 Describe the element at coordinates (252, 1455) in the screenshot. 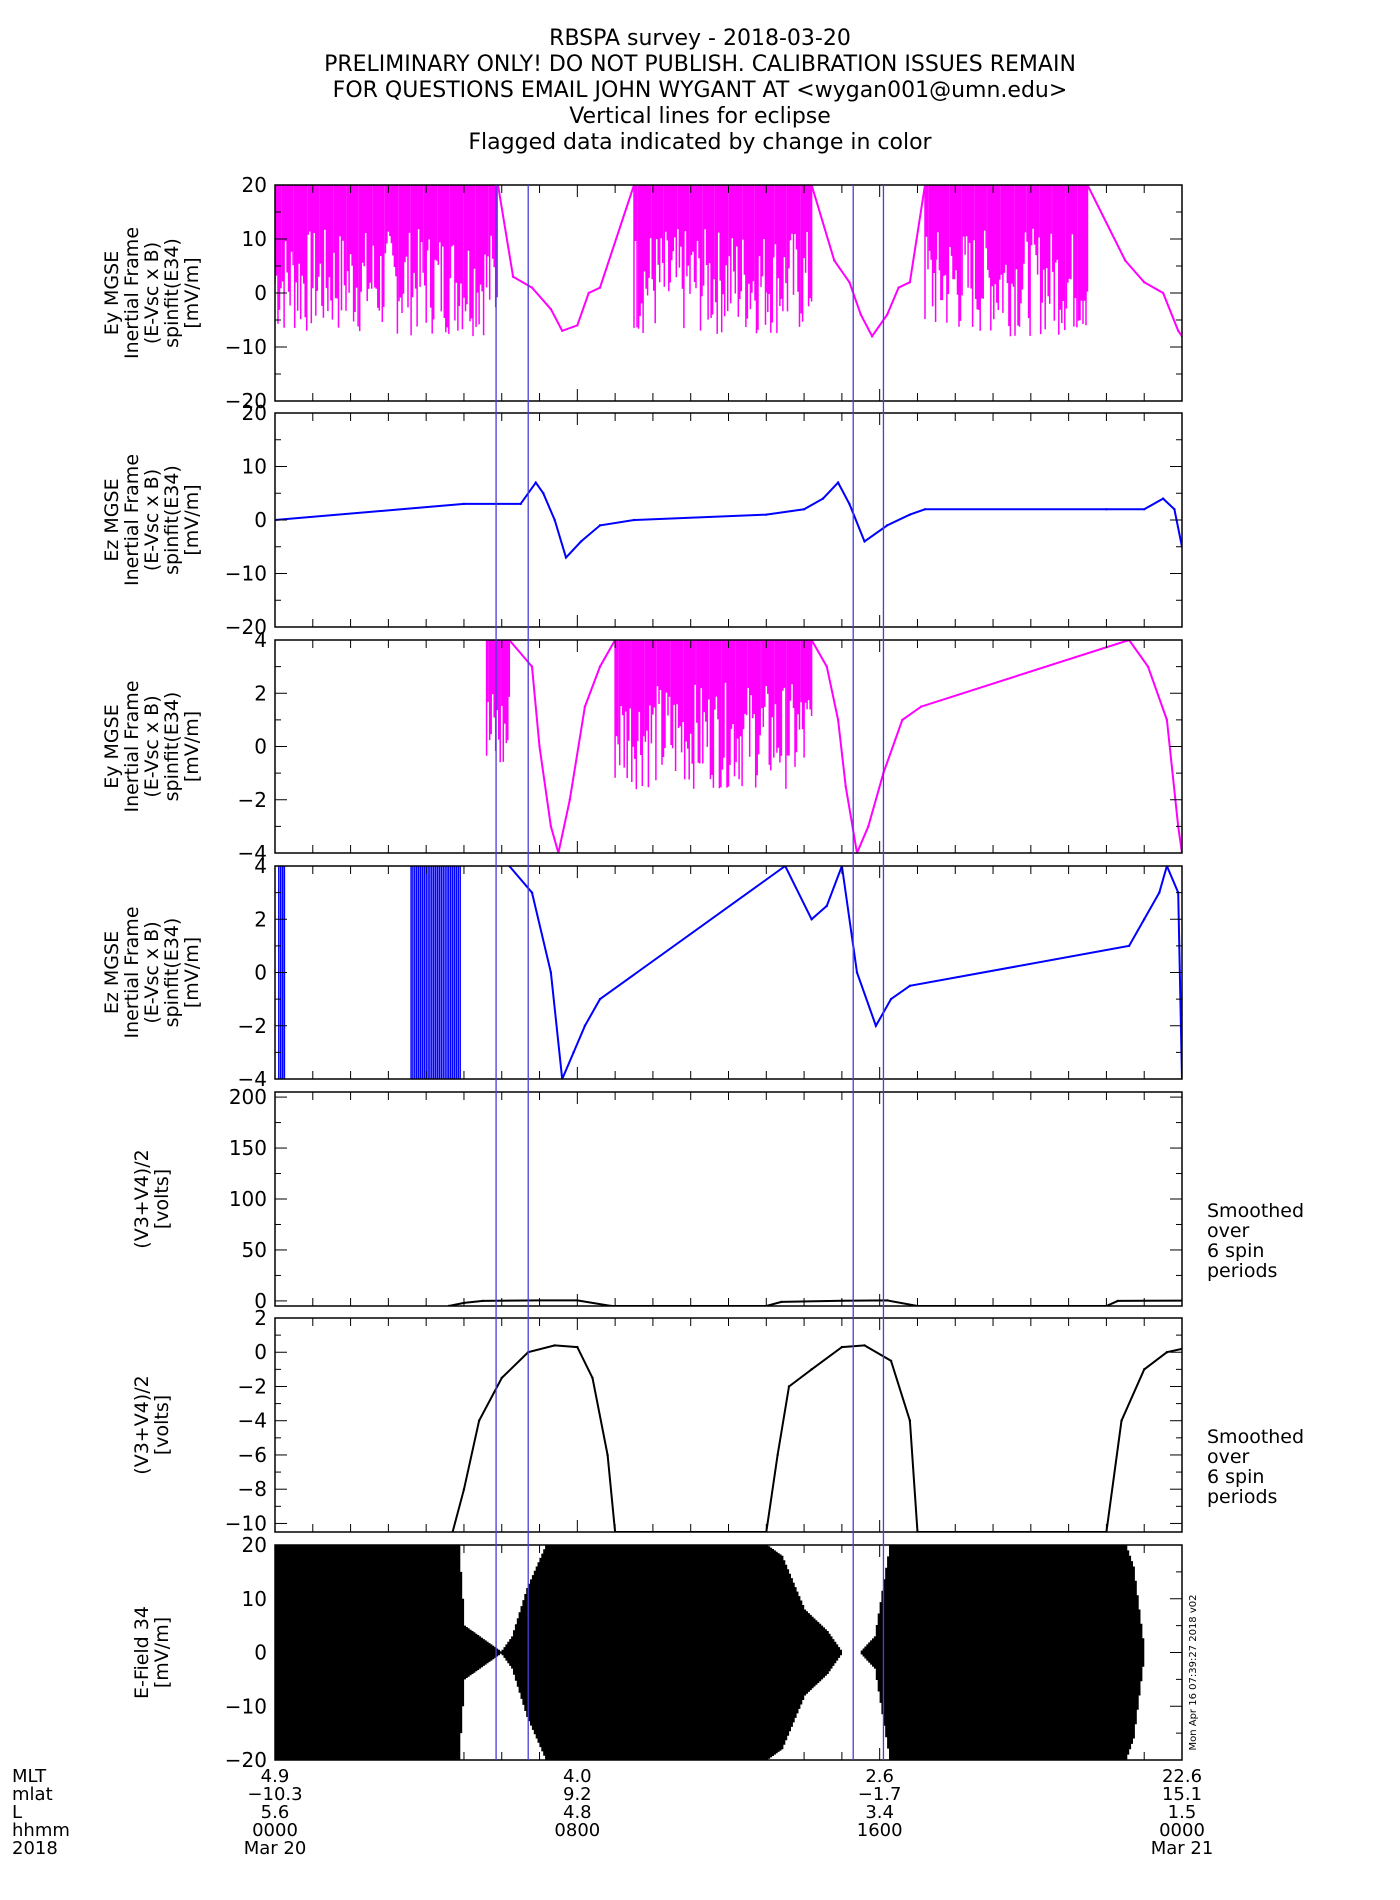

I see `y-tick-label: −6` at that location.